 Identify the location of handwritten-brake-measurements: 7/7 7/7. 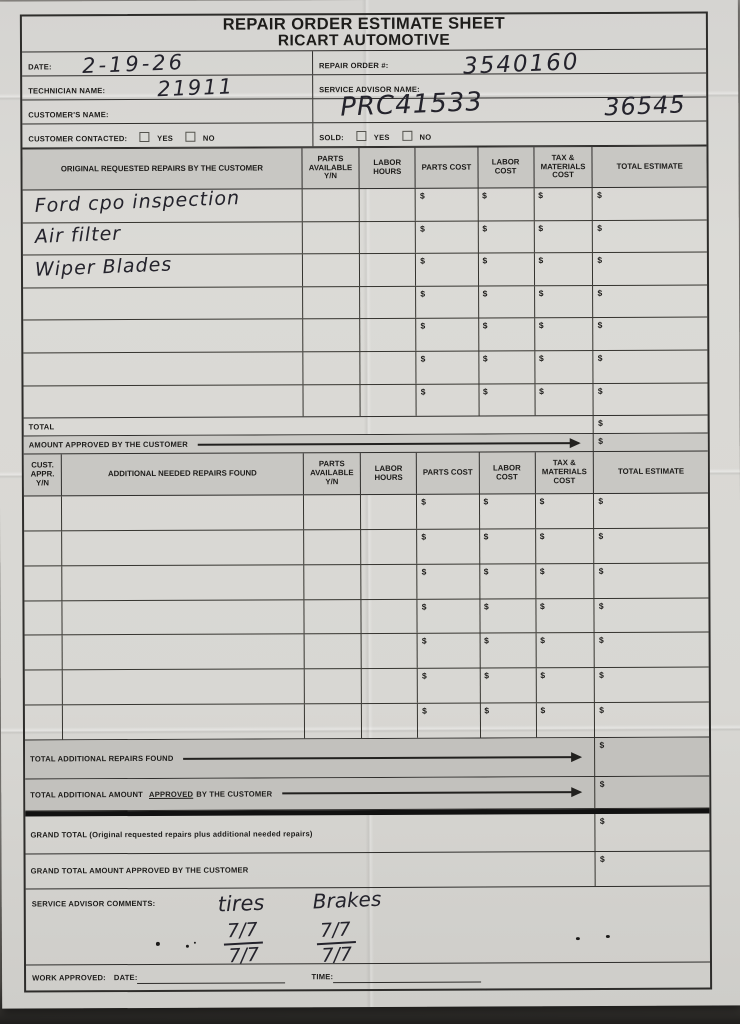
(335, 942).